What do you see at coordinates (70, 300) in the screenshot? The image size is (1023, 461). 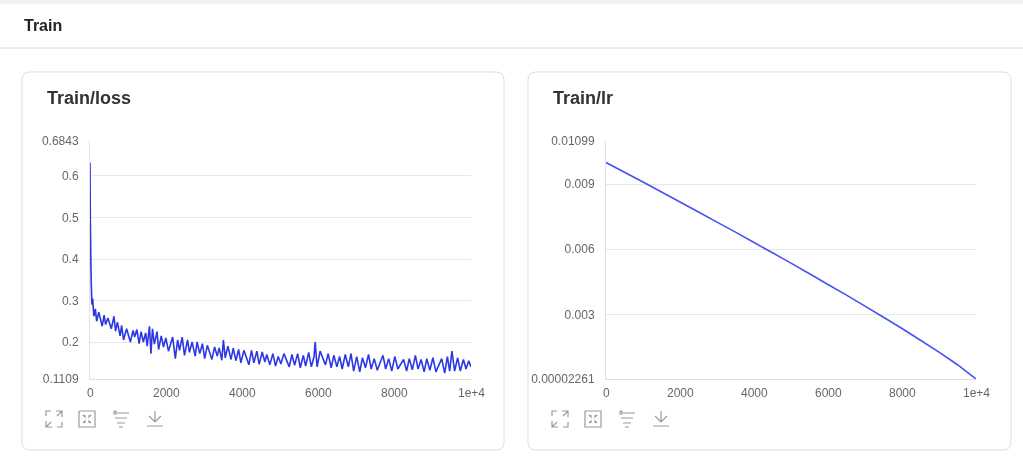 I see `y-tick-label: 0.3` at bounding box center [70, 300].